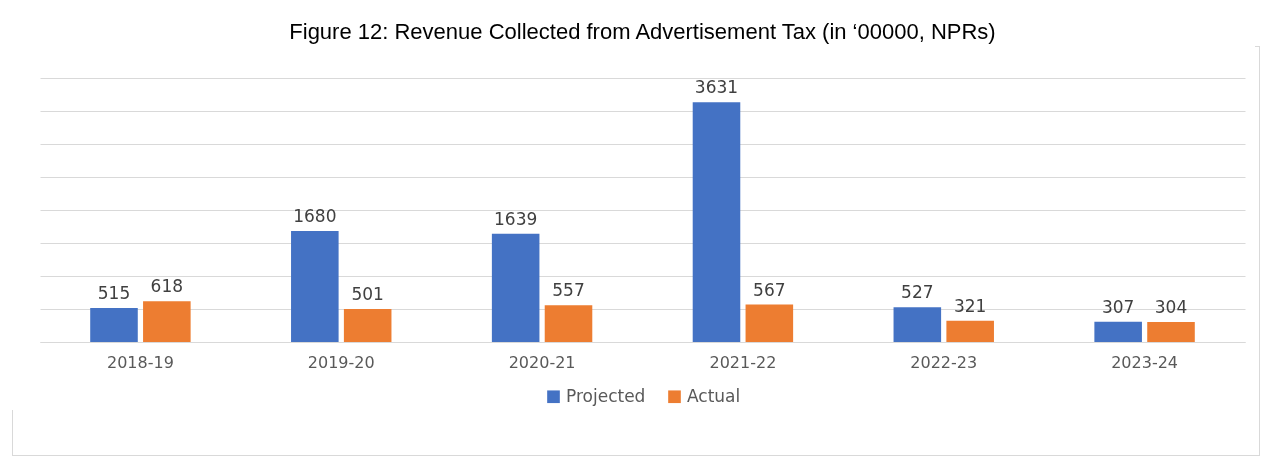 This screenshot has width=1263, height=457. Describe the element at coordinates (642, 31) in the screenshot. I see `chart-title: Figure 12: Revenue Collected from Advertisement Tax (in ‘00000, NPRs)` at that location.